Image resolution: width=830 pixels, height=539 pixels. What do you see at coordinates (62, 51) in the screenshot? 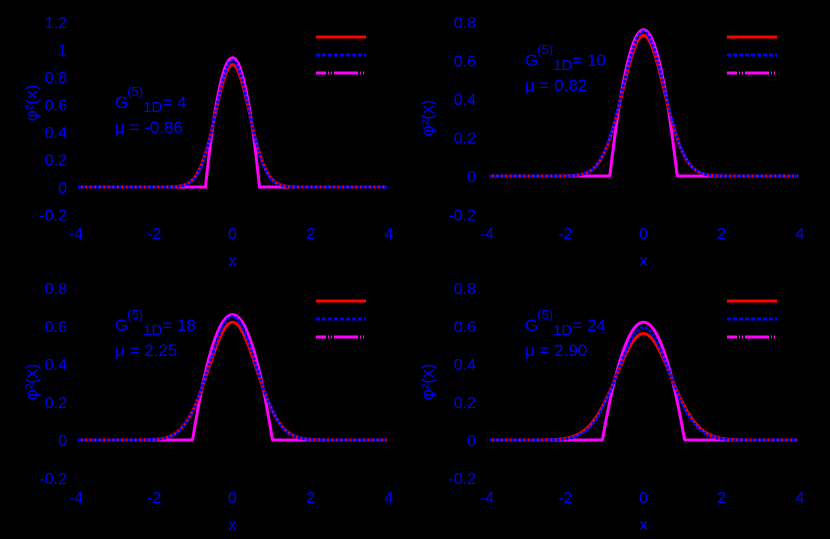
I see `y-tick-label: 1` at bounding box center [62, 51].